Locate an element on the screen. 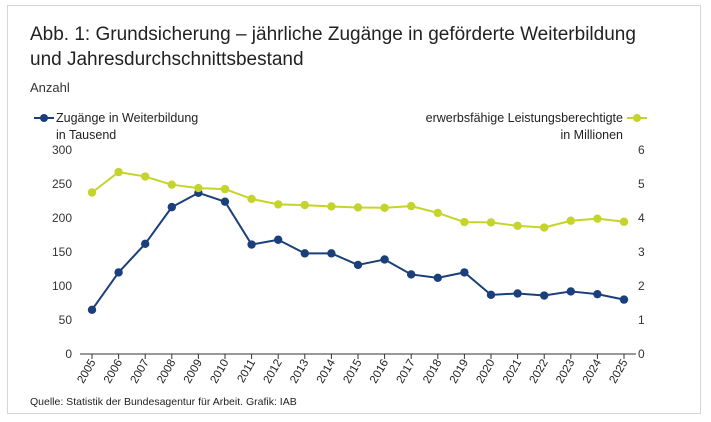 The width and height of the screenshot is (711, 422). x-tick-label: 2005 is located at coordinates (86, 372).